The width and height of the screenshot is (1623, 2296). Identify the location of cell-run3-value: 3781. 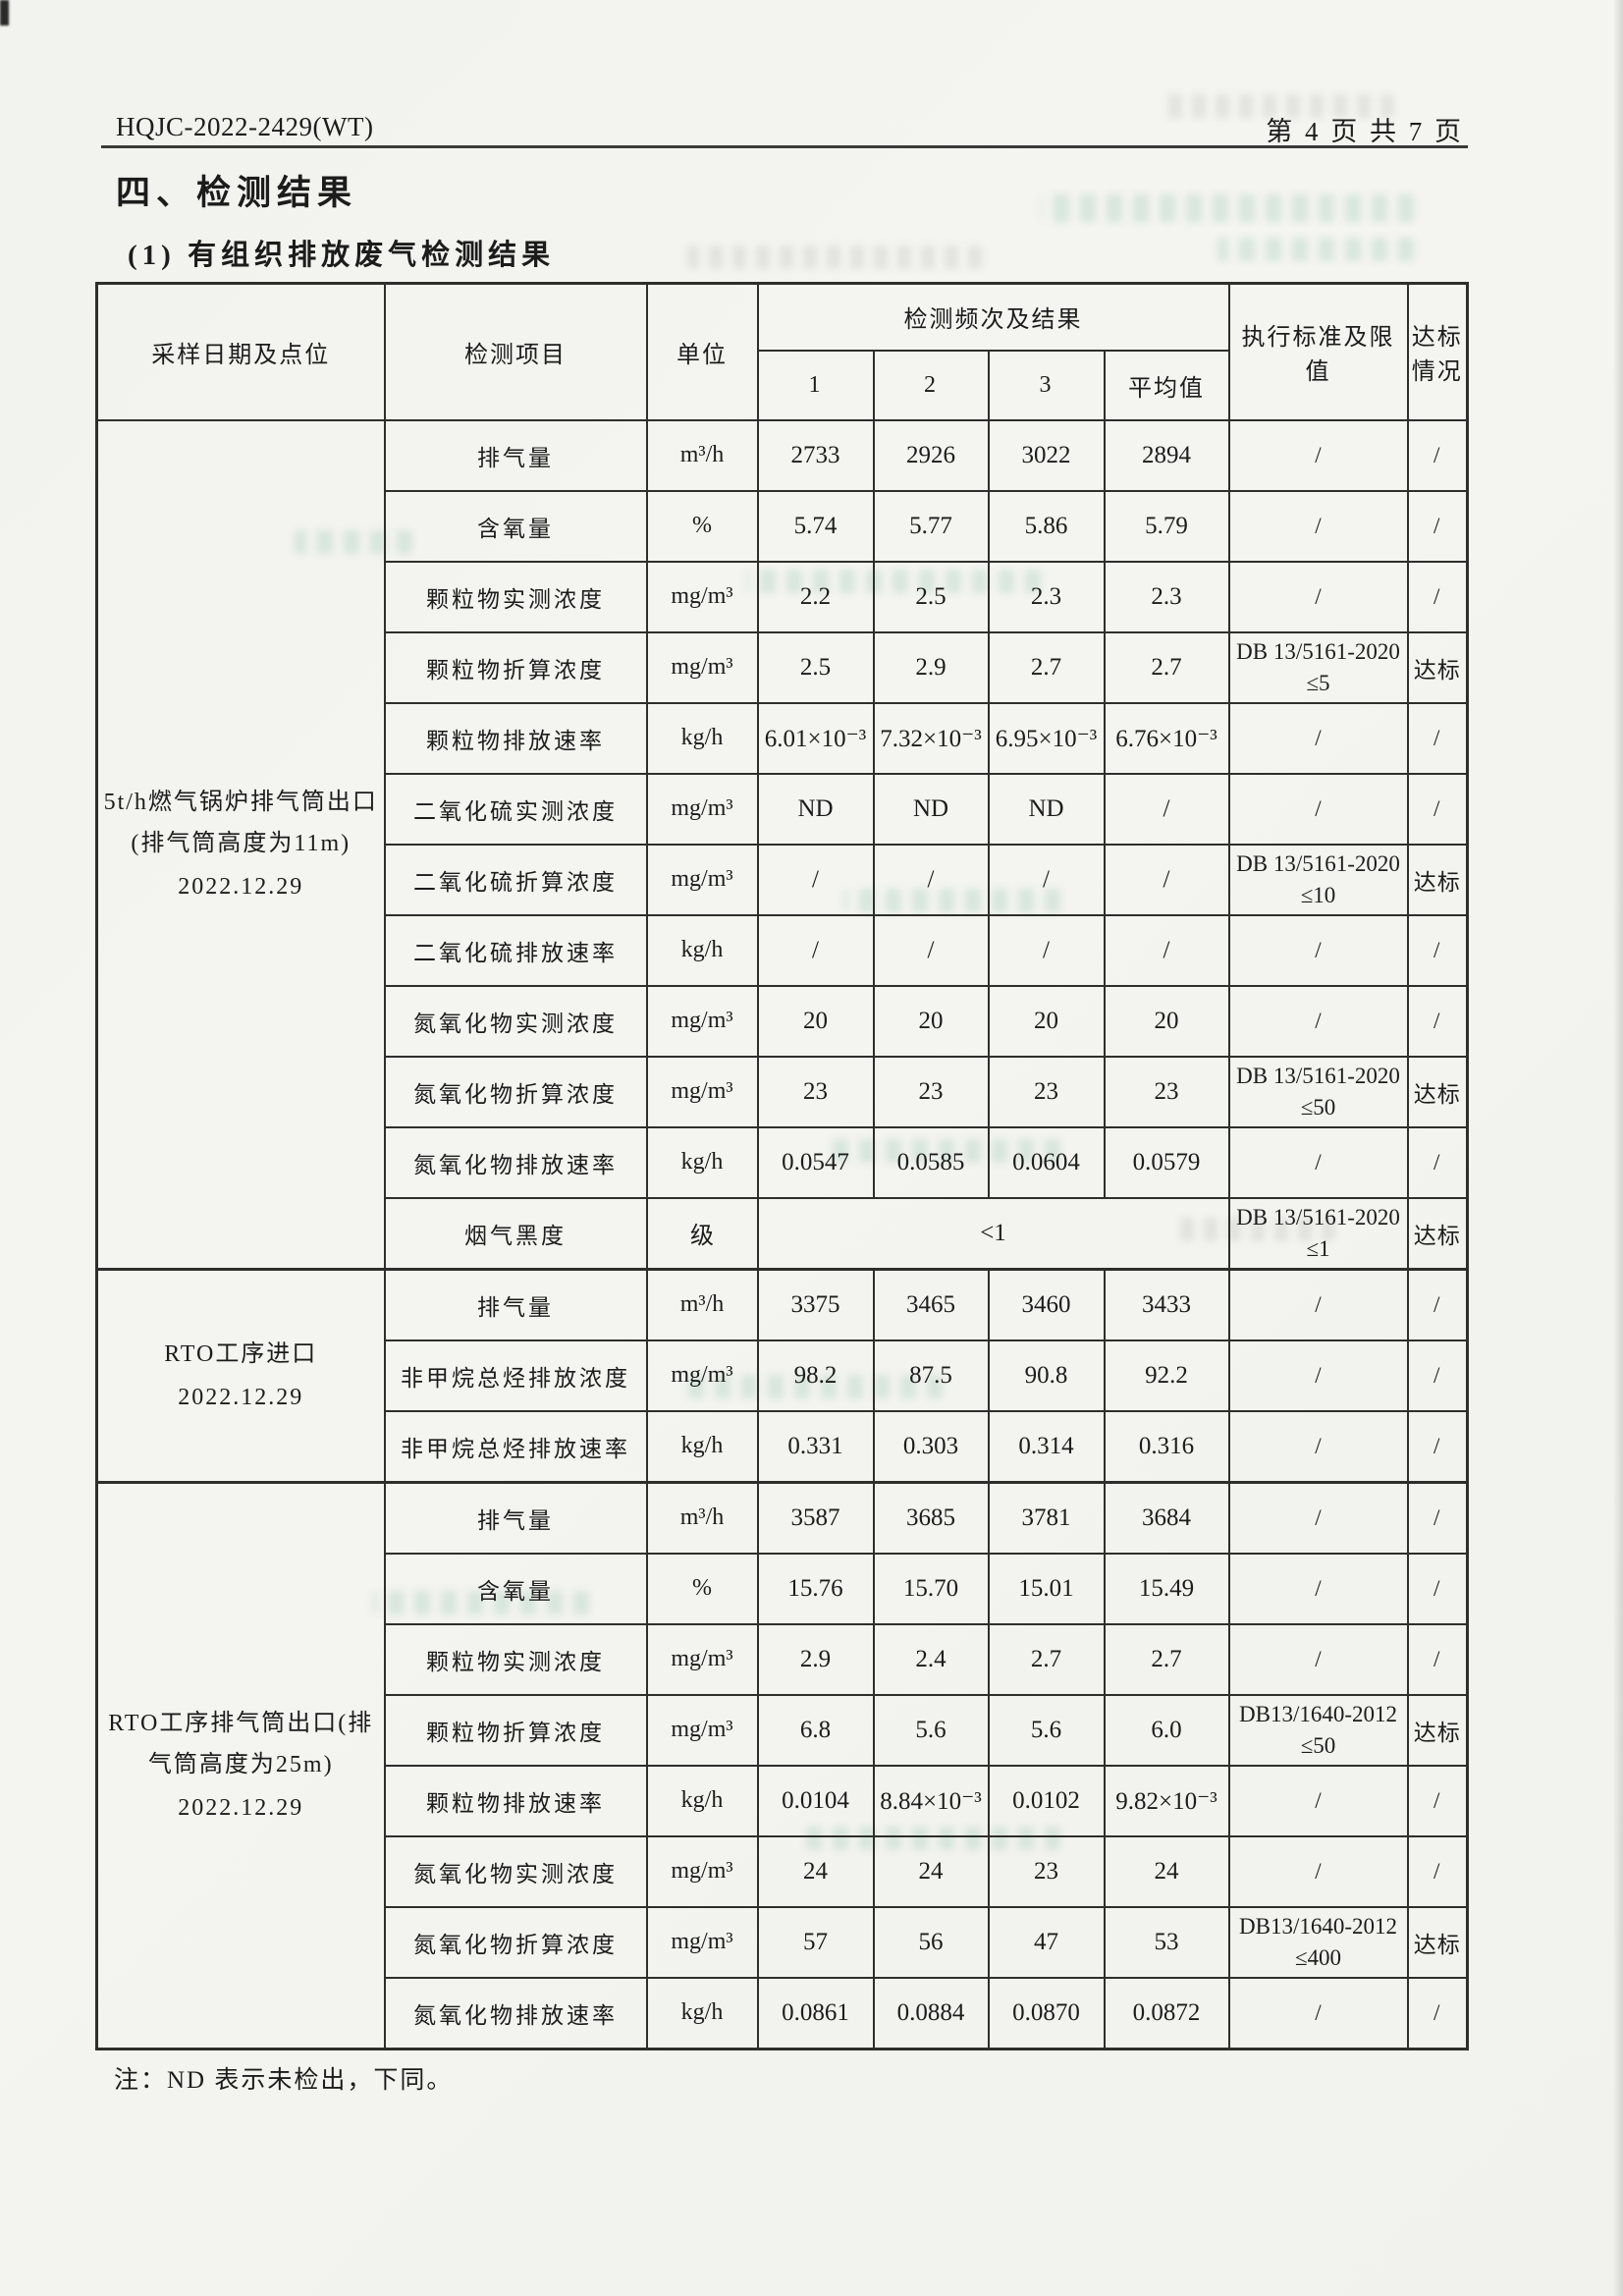
(1046, 1517).